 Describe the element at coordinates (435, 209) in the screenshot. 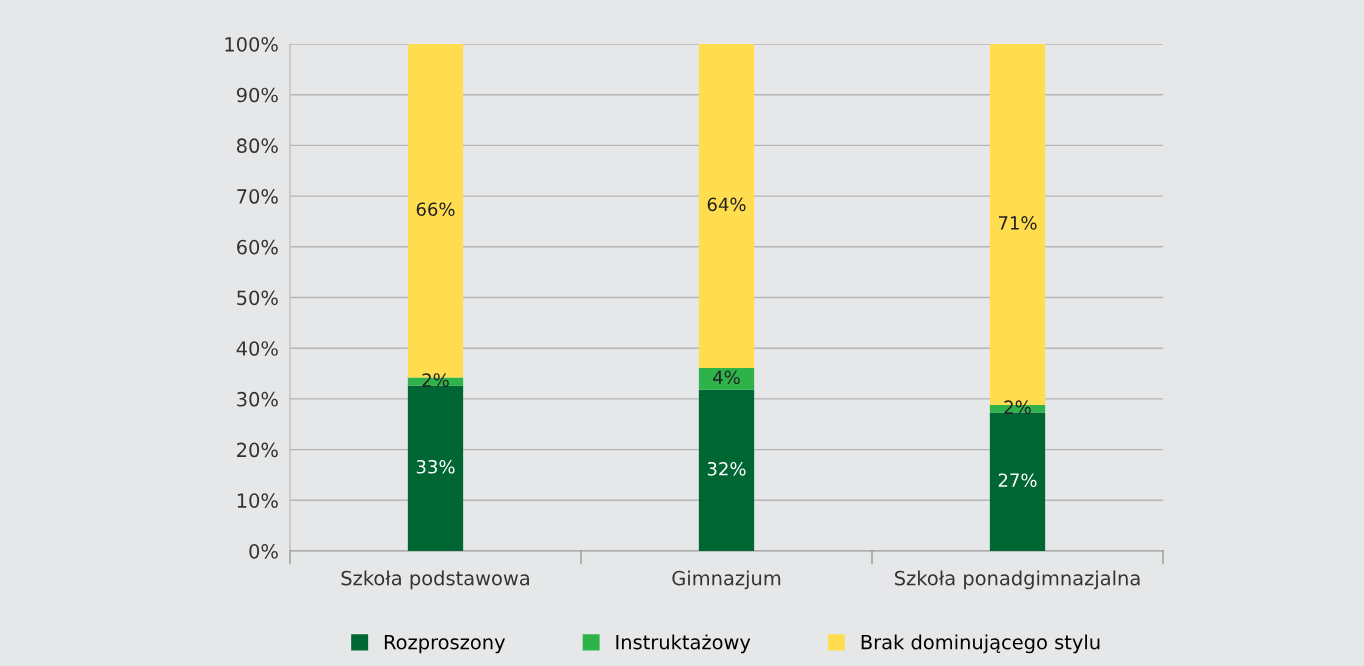

I see `data-label: 66%` at that location.